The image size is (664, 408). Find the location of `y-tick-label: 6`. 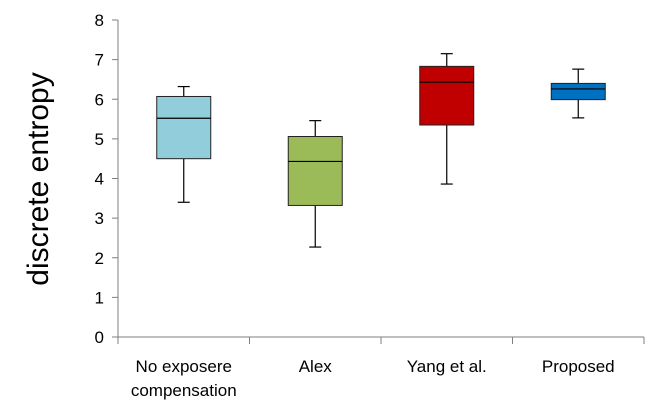

y-tick-label: 6 is located at coordinates (99, 99).